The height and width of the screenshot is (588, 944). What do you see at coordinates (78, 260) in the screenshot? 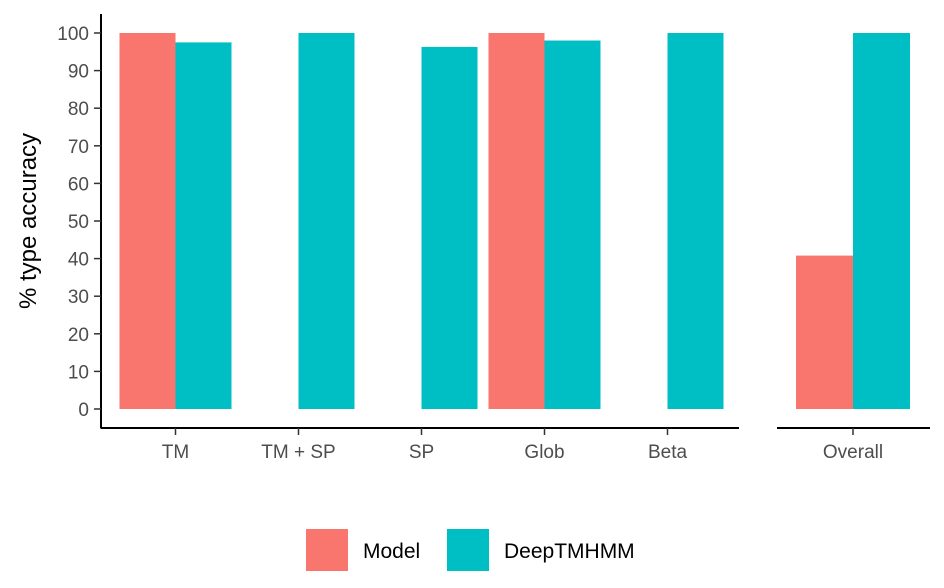
I see `y-tick-label: 40` at bounding box center [78, 260].